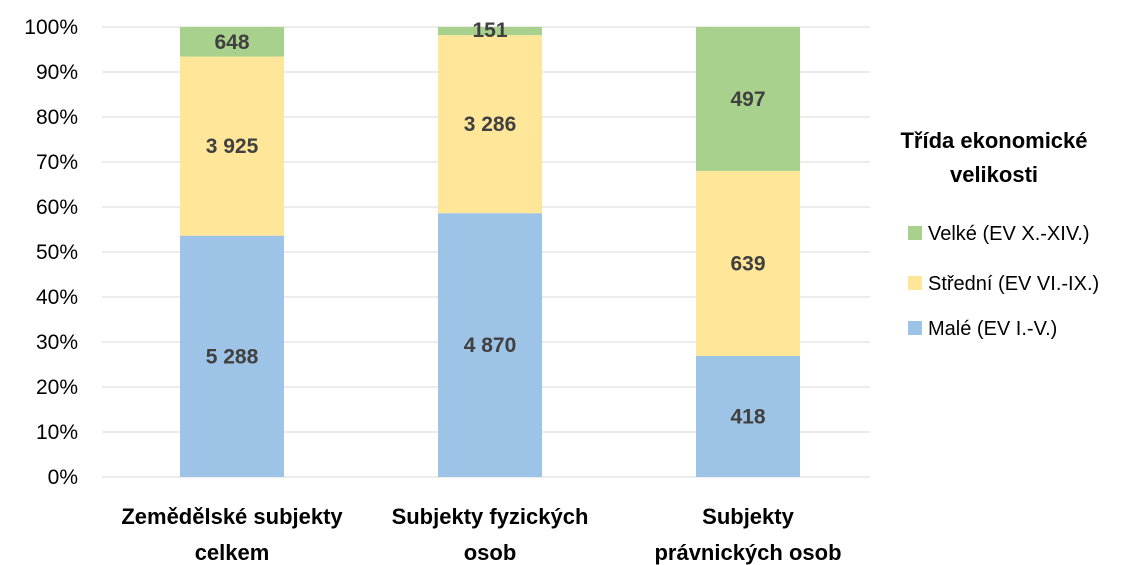 Image resolution: width=1124 pixels, height=565 pixels. I want to click on data-label: 151, so click(489, 30).